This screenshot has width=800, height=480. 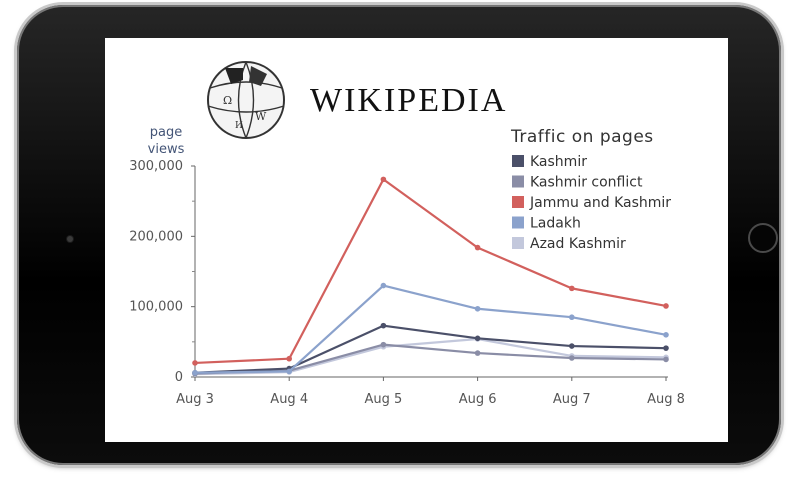 What do you see at coordinates (261, 116) in the screenshot?
I see `svg-text: W` at bounding box center [261, 116].